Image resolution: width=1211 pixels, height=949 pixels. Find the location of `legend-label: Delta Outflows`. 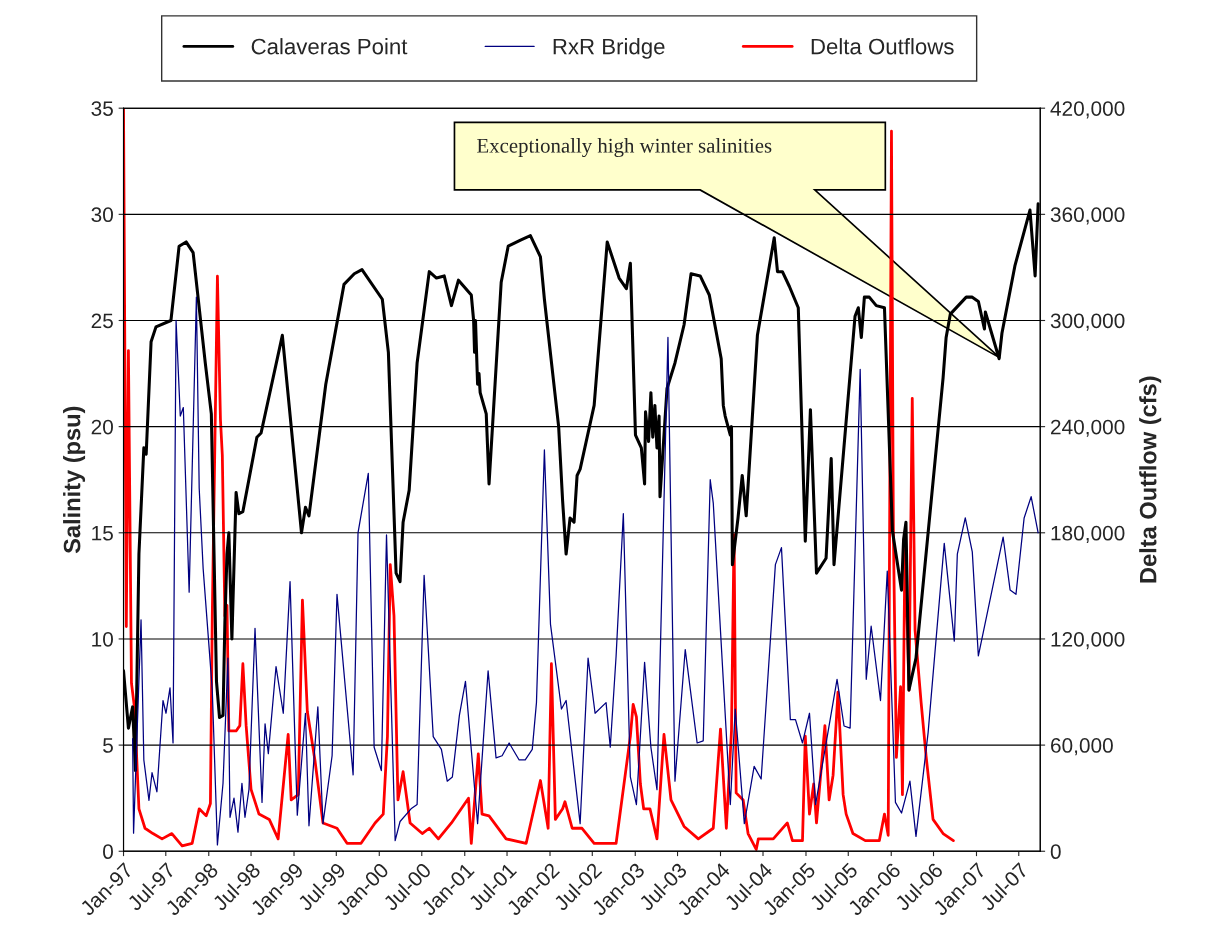

legend-label: Delta Outflows is located at coordinates (882, 46).